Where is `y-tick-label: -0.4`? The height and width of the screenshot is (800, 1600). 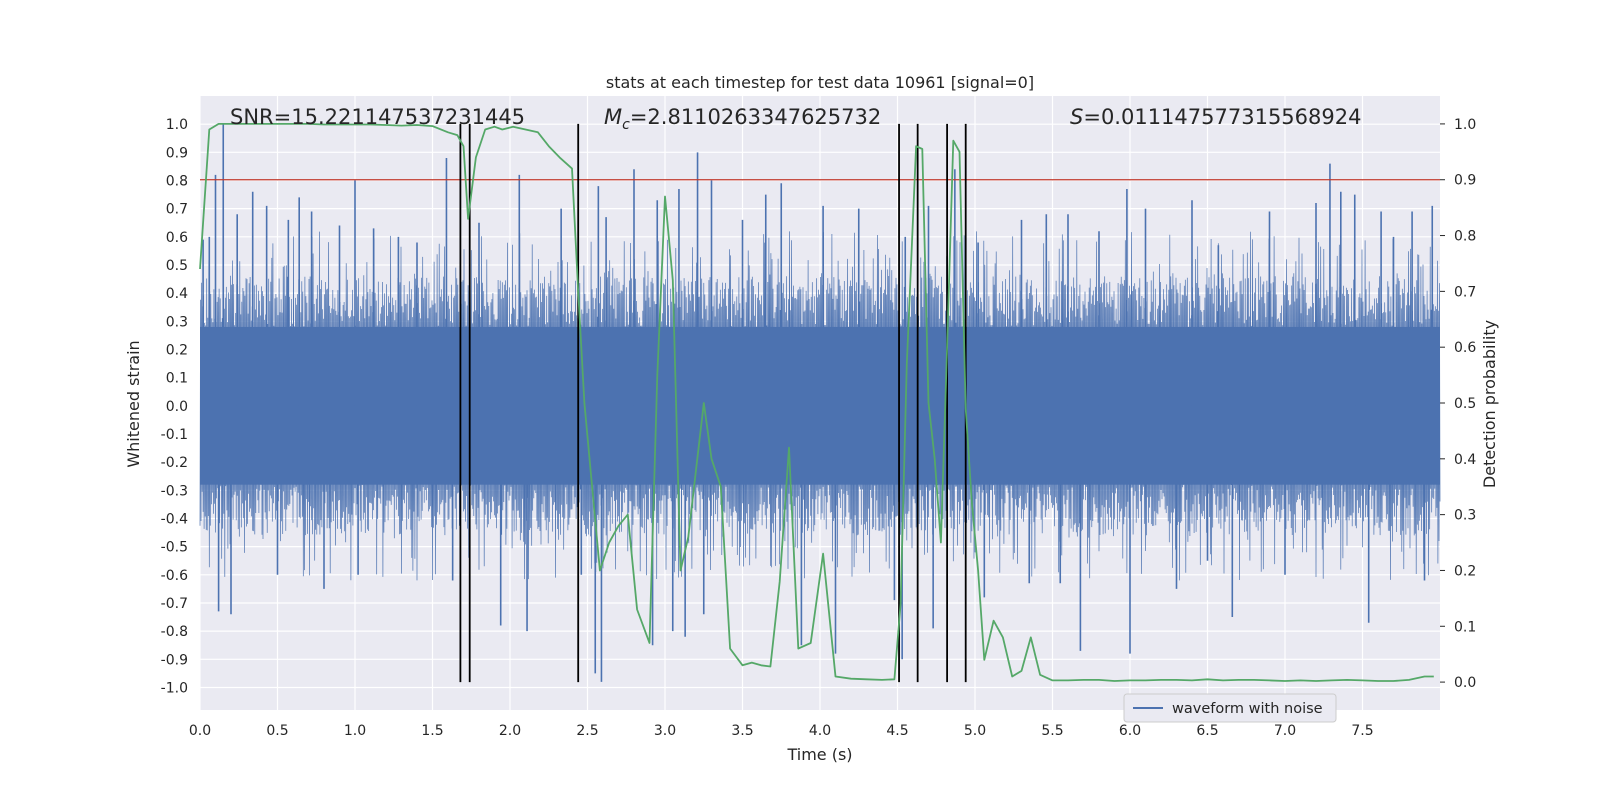
y-tick-label: -0.4 is located at coordinates (174, 519).